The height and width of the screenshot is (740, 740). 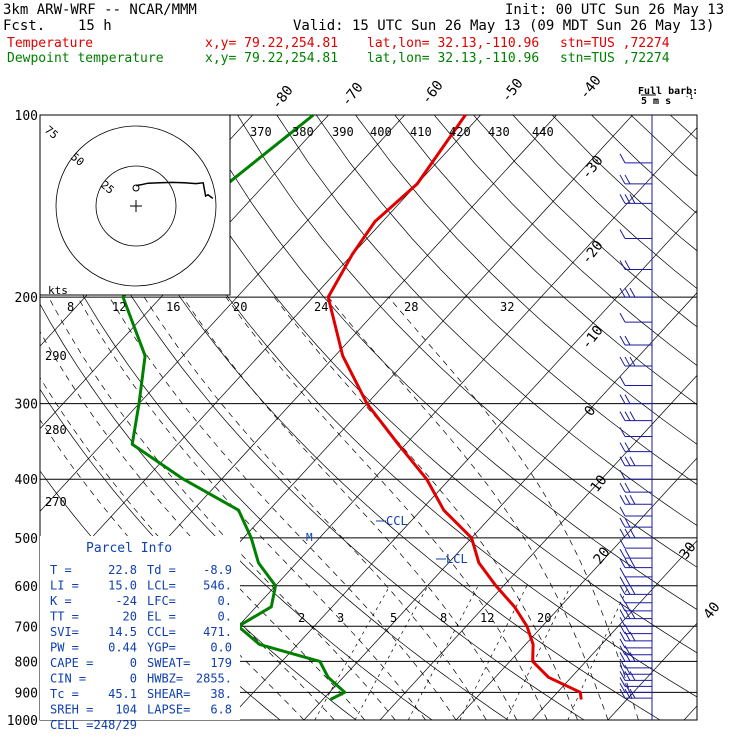 What do you see at coordinates (26, 693) in the screenshot?
I see `pressure-tick-label: 900` at bounding box center [26, 693].